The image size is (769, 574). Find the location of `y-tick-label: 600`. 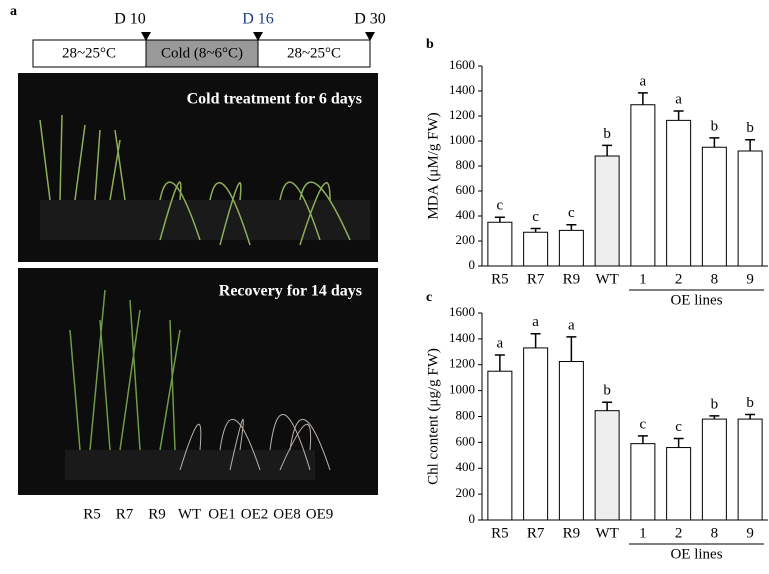

y-tick-label: 600 is located at coordinates (466, 189).